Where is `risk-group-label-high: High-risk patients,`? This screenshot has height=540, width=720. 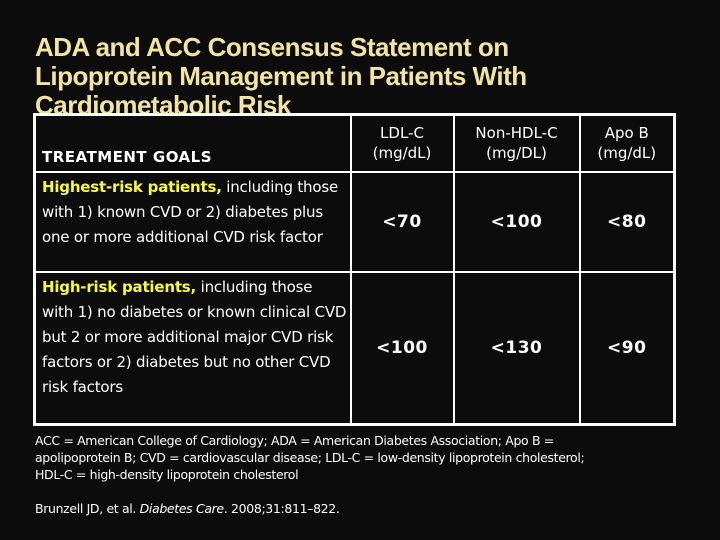 risk-group-label-high: High-risk patients, is located at coordinates (119, 286).